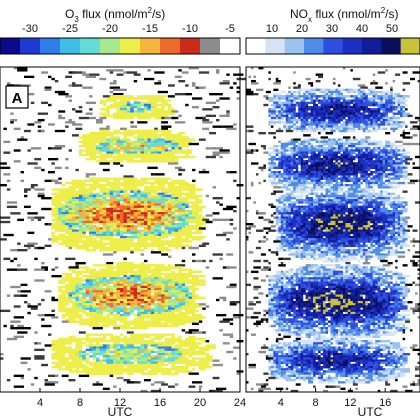 The image size is (420, 420). I want to click on colorbar-tick-label: 30, so click(332, 29).